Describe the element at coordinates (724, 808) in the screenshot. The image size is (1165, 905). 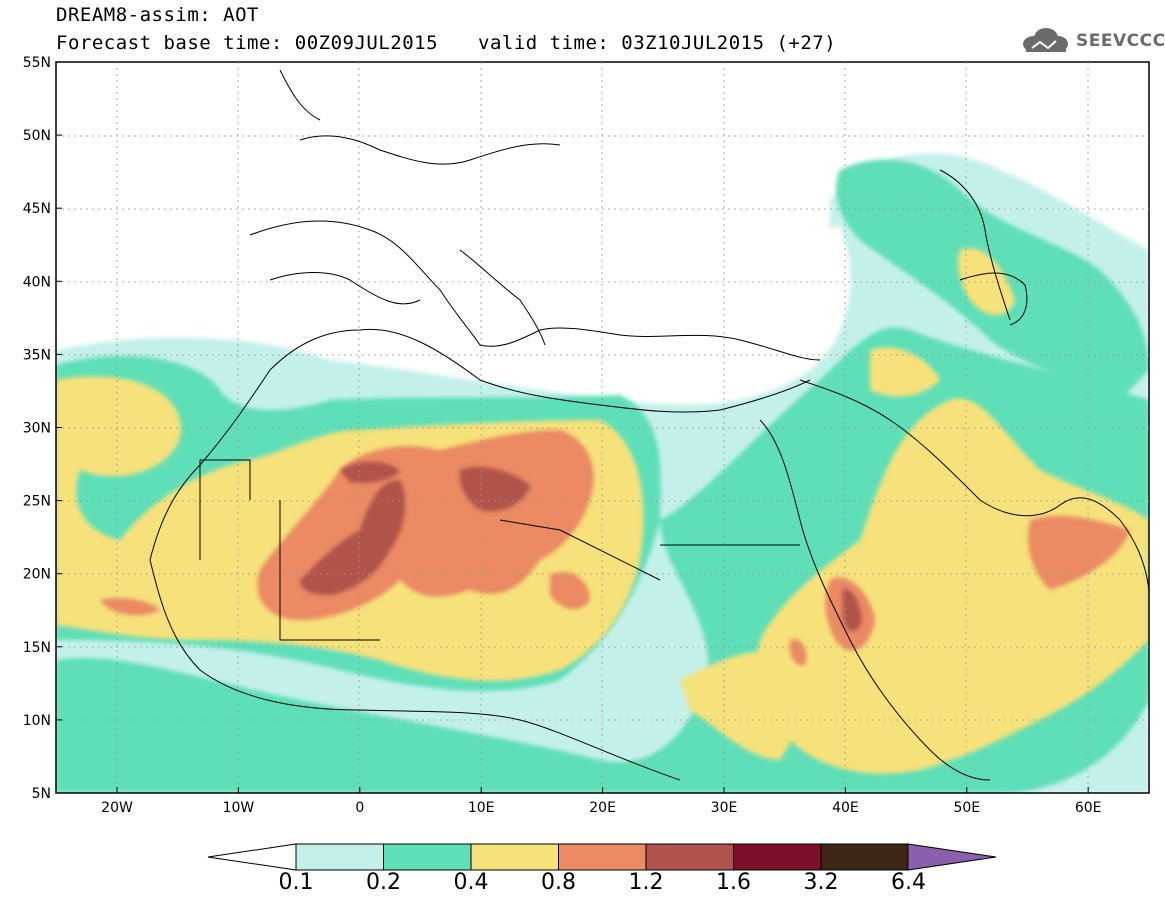
I see `lon-label: 30E` at that location.